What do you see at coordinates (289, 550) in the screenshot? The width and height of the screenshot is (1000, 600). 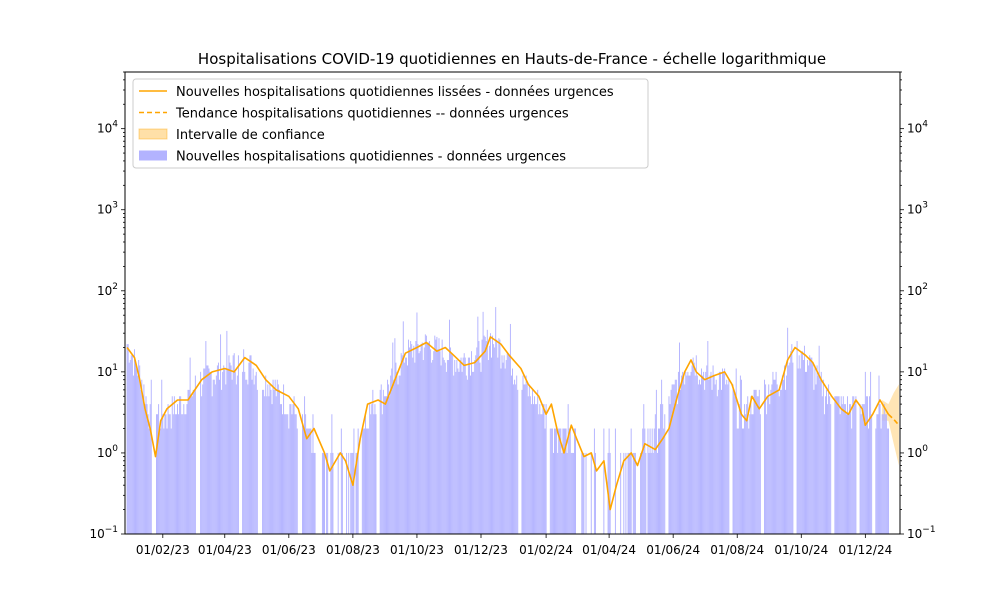 I see `x-tick-label: 01/06/23` at bounding box center [289, 550].